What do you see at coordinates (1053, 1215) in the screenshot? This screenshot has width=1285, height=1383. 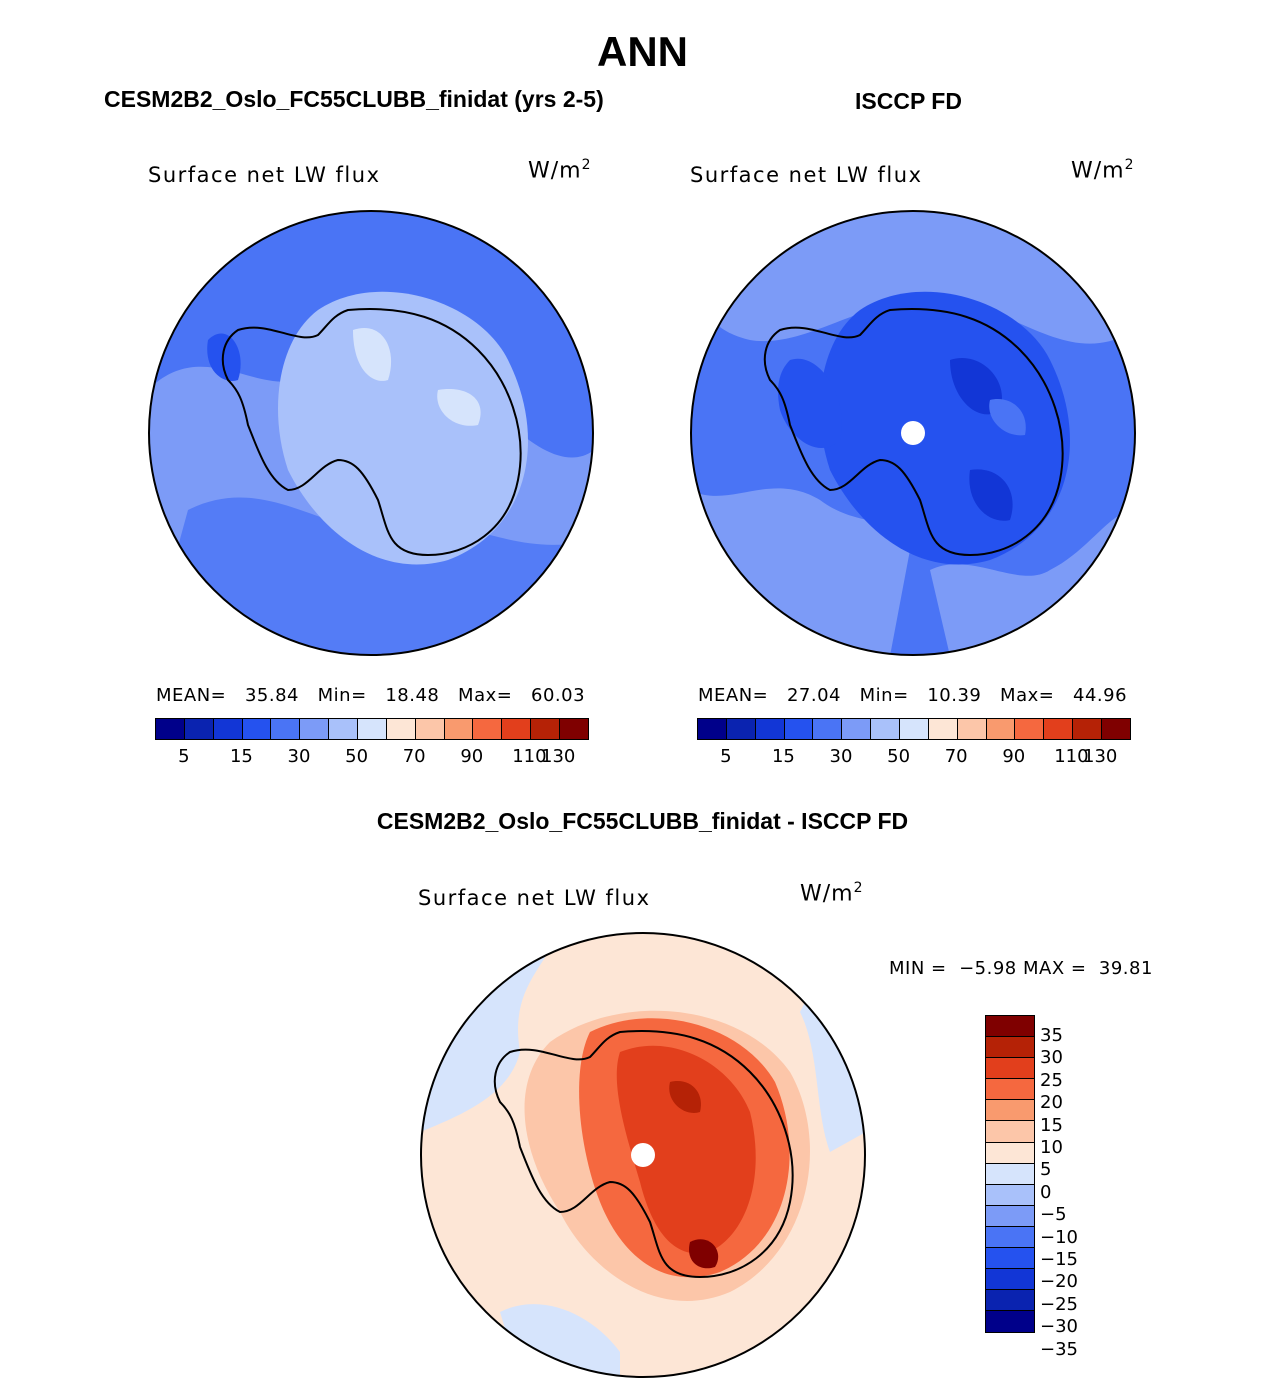 I see `diff-colorbar-tick: −5` at bounding box center [1053, 1215].